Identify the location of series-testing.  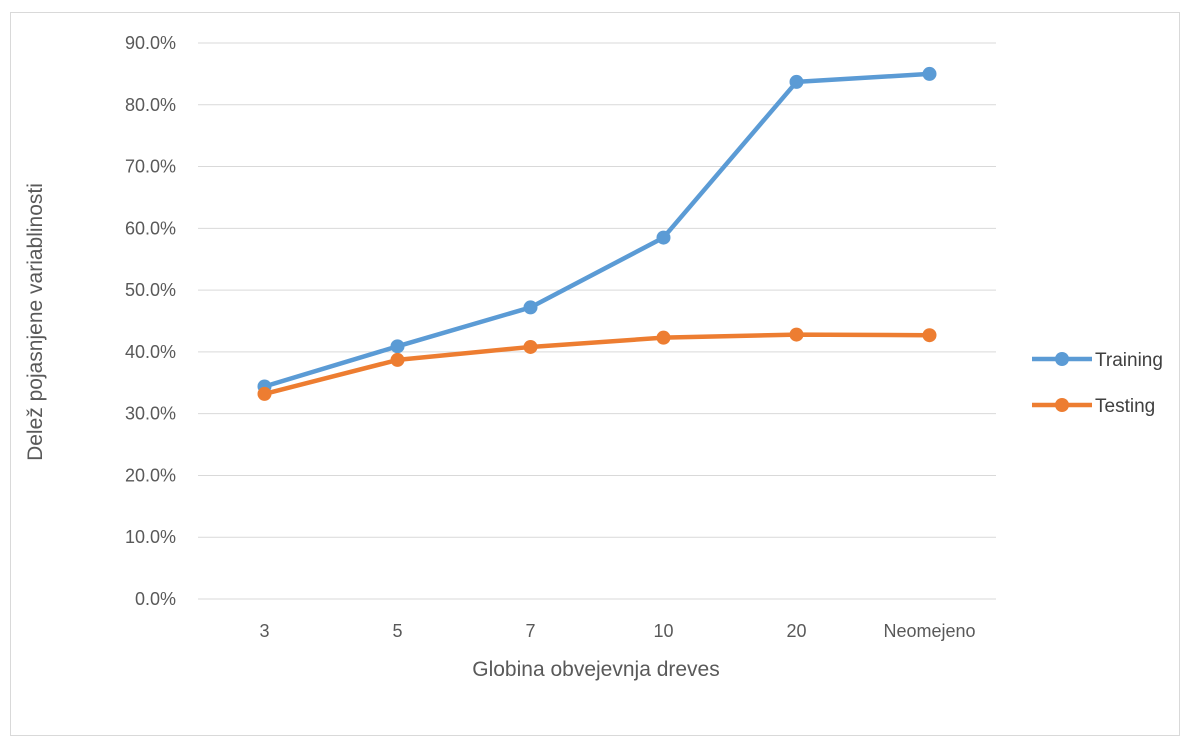
(597, 364).